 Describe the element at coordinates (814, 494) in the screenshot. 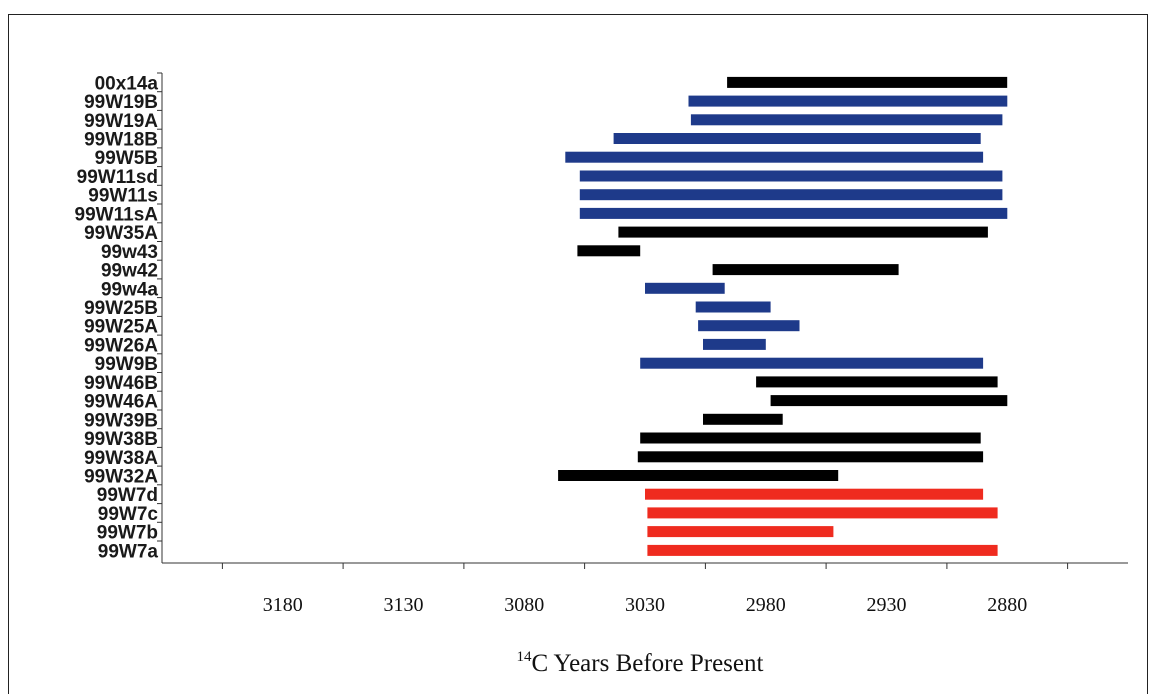

I see `bar-99w7d` at that location.